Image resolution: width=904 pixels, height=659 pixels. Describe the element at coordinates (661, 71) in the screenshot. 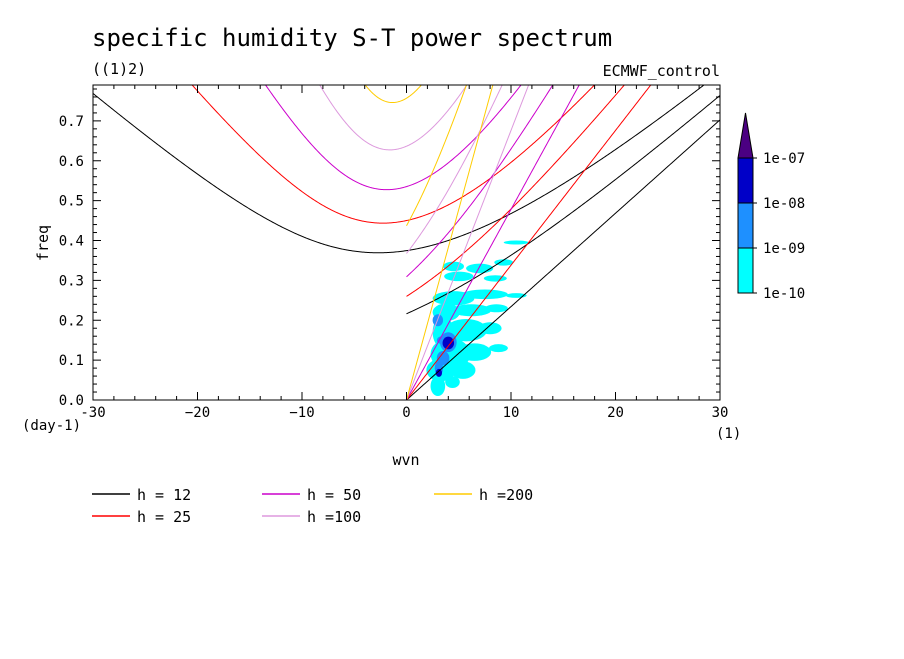

I see `dataset-label: ECMWF_control` at that location.